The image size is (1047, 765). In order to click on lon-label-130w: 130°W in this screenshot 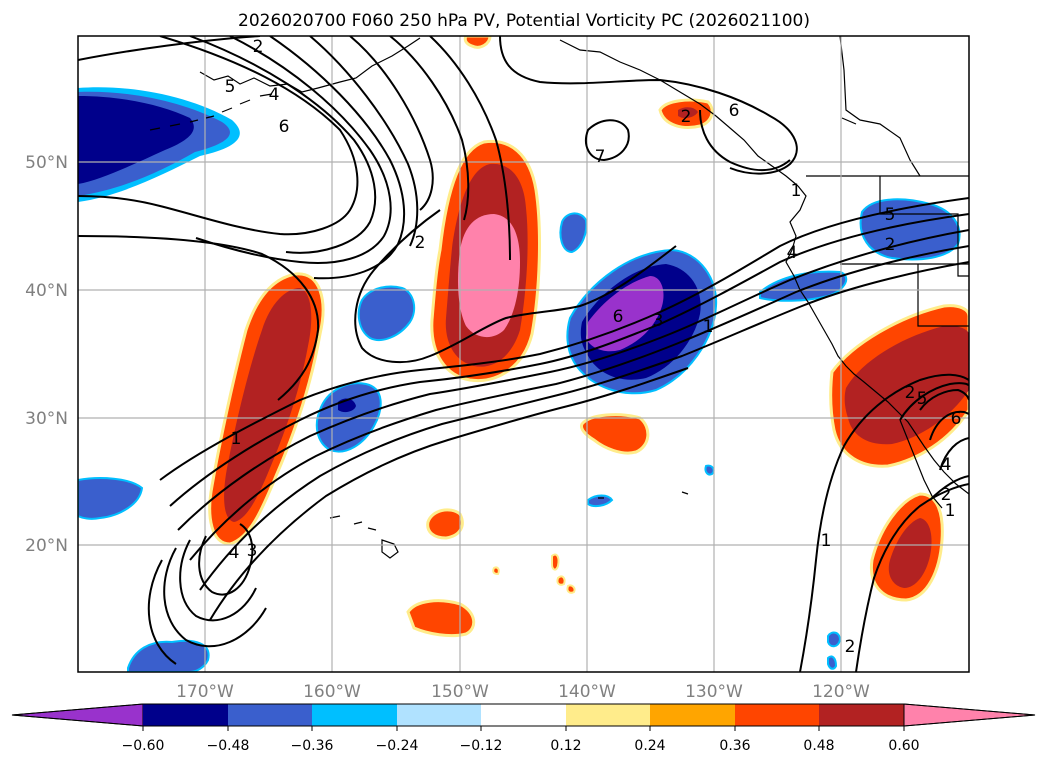, I will do `click(714, 692)`.